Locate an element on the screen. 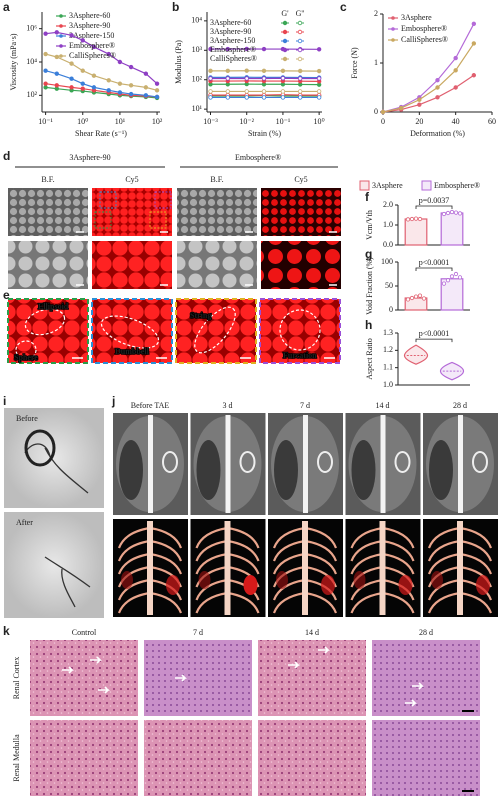 This screenshot has height=797, width=500. y-tick-label: 10² is located at coordinates (197, 79).